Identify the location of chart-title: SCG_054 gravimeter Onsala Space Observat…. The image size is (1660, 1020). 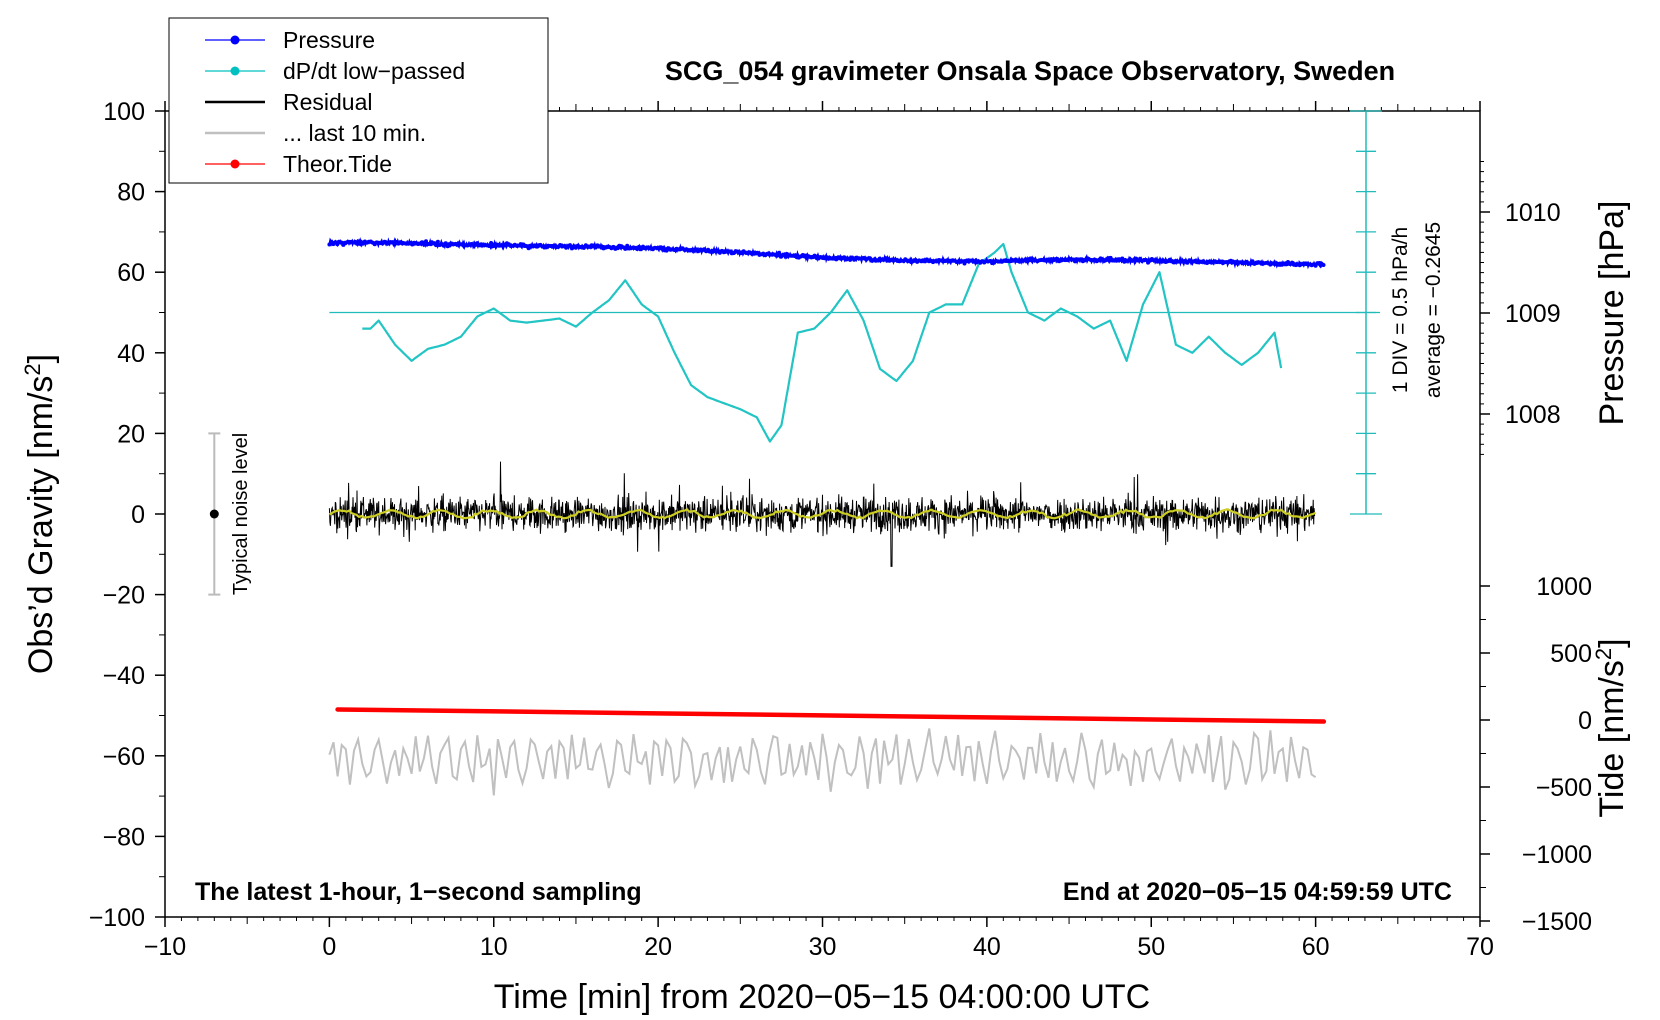
(1030, 71).